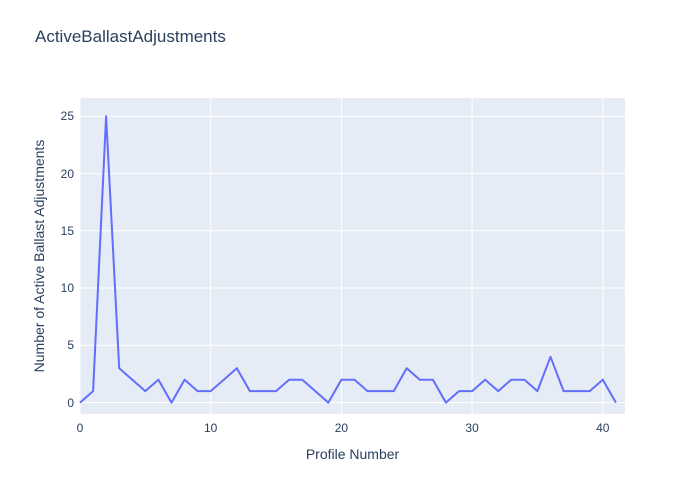 The image size is (700, 500). What do you see at coordinates (70, 402) in the screenshot?
I see `y-tick-label: 0` at bounding box center [70, 402].